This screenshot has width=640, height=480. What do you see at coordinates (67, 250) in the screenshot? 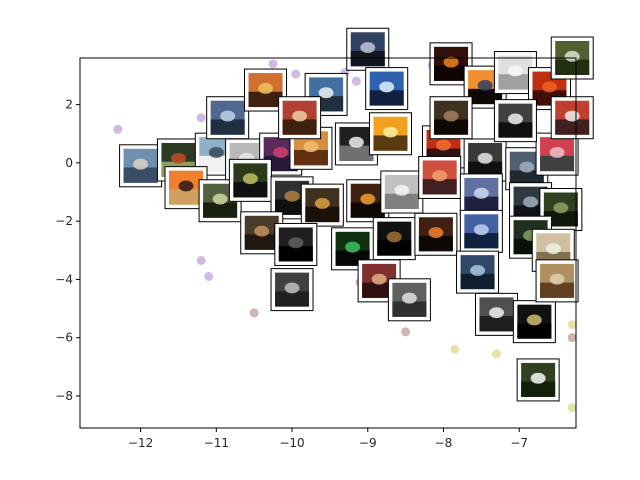
I see `y-axis: 2 0 −2 −4 −6 −8` at bounding box center [67, 250].